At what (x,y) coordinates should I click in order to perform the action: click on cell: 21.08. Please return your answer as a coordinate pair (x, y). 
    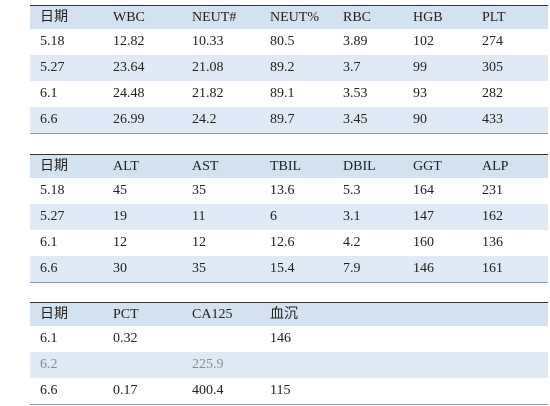
    Looking at the image, I should click on (208, 67).